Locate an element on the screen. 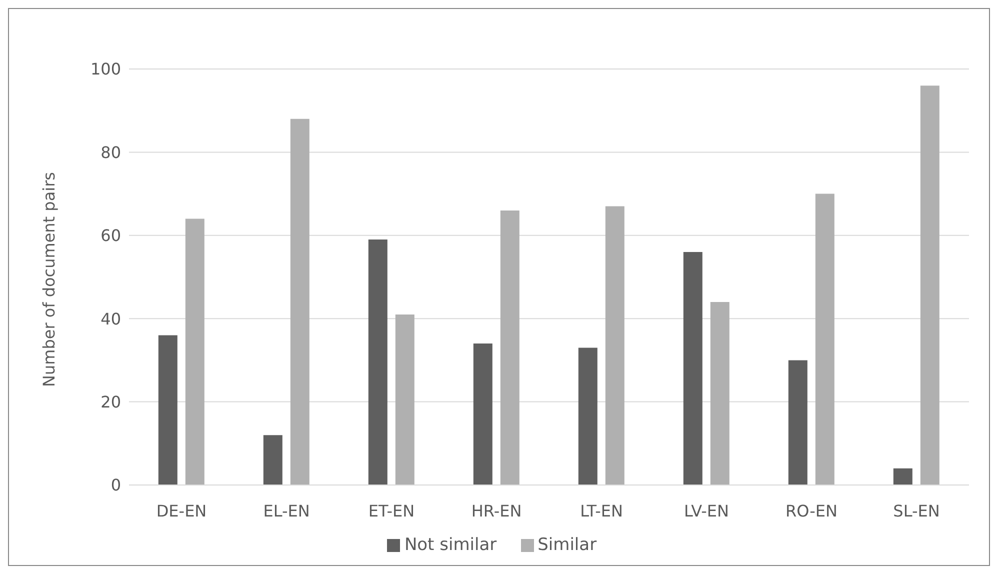 The image size is (998, 574). legend-label: Similar is located at coordinates (567, 545).